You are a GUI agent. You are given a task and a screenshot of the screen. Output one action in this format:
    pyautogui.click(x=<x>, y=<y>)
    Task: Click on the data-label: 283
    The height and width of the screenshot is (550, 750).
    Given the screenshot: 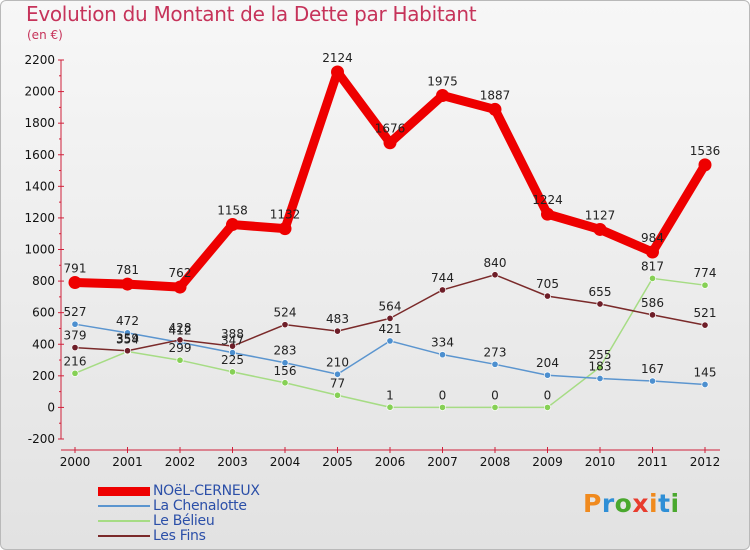 What is the action you would take?
    pyautogui.click(x=285, y=351)
    